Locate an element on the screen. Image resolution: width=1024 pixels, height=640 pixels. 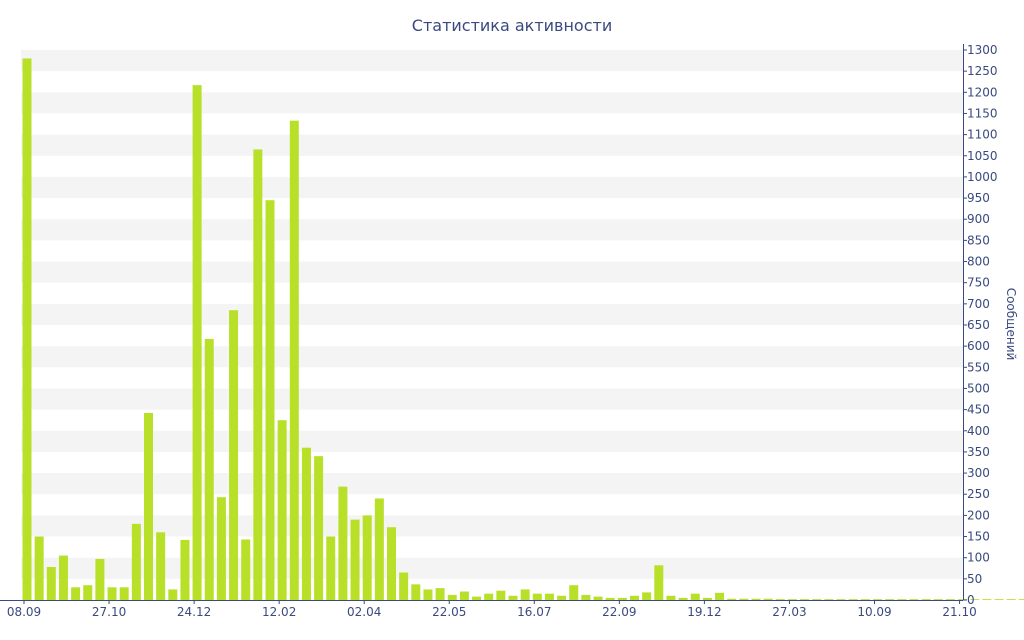
y-tick-label: 600 is located at coordinates (978, 346).